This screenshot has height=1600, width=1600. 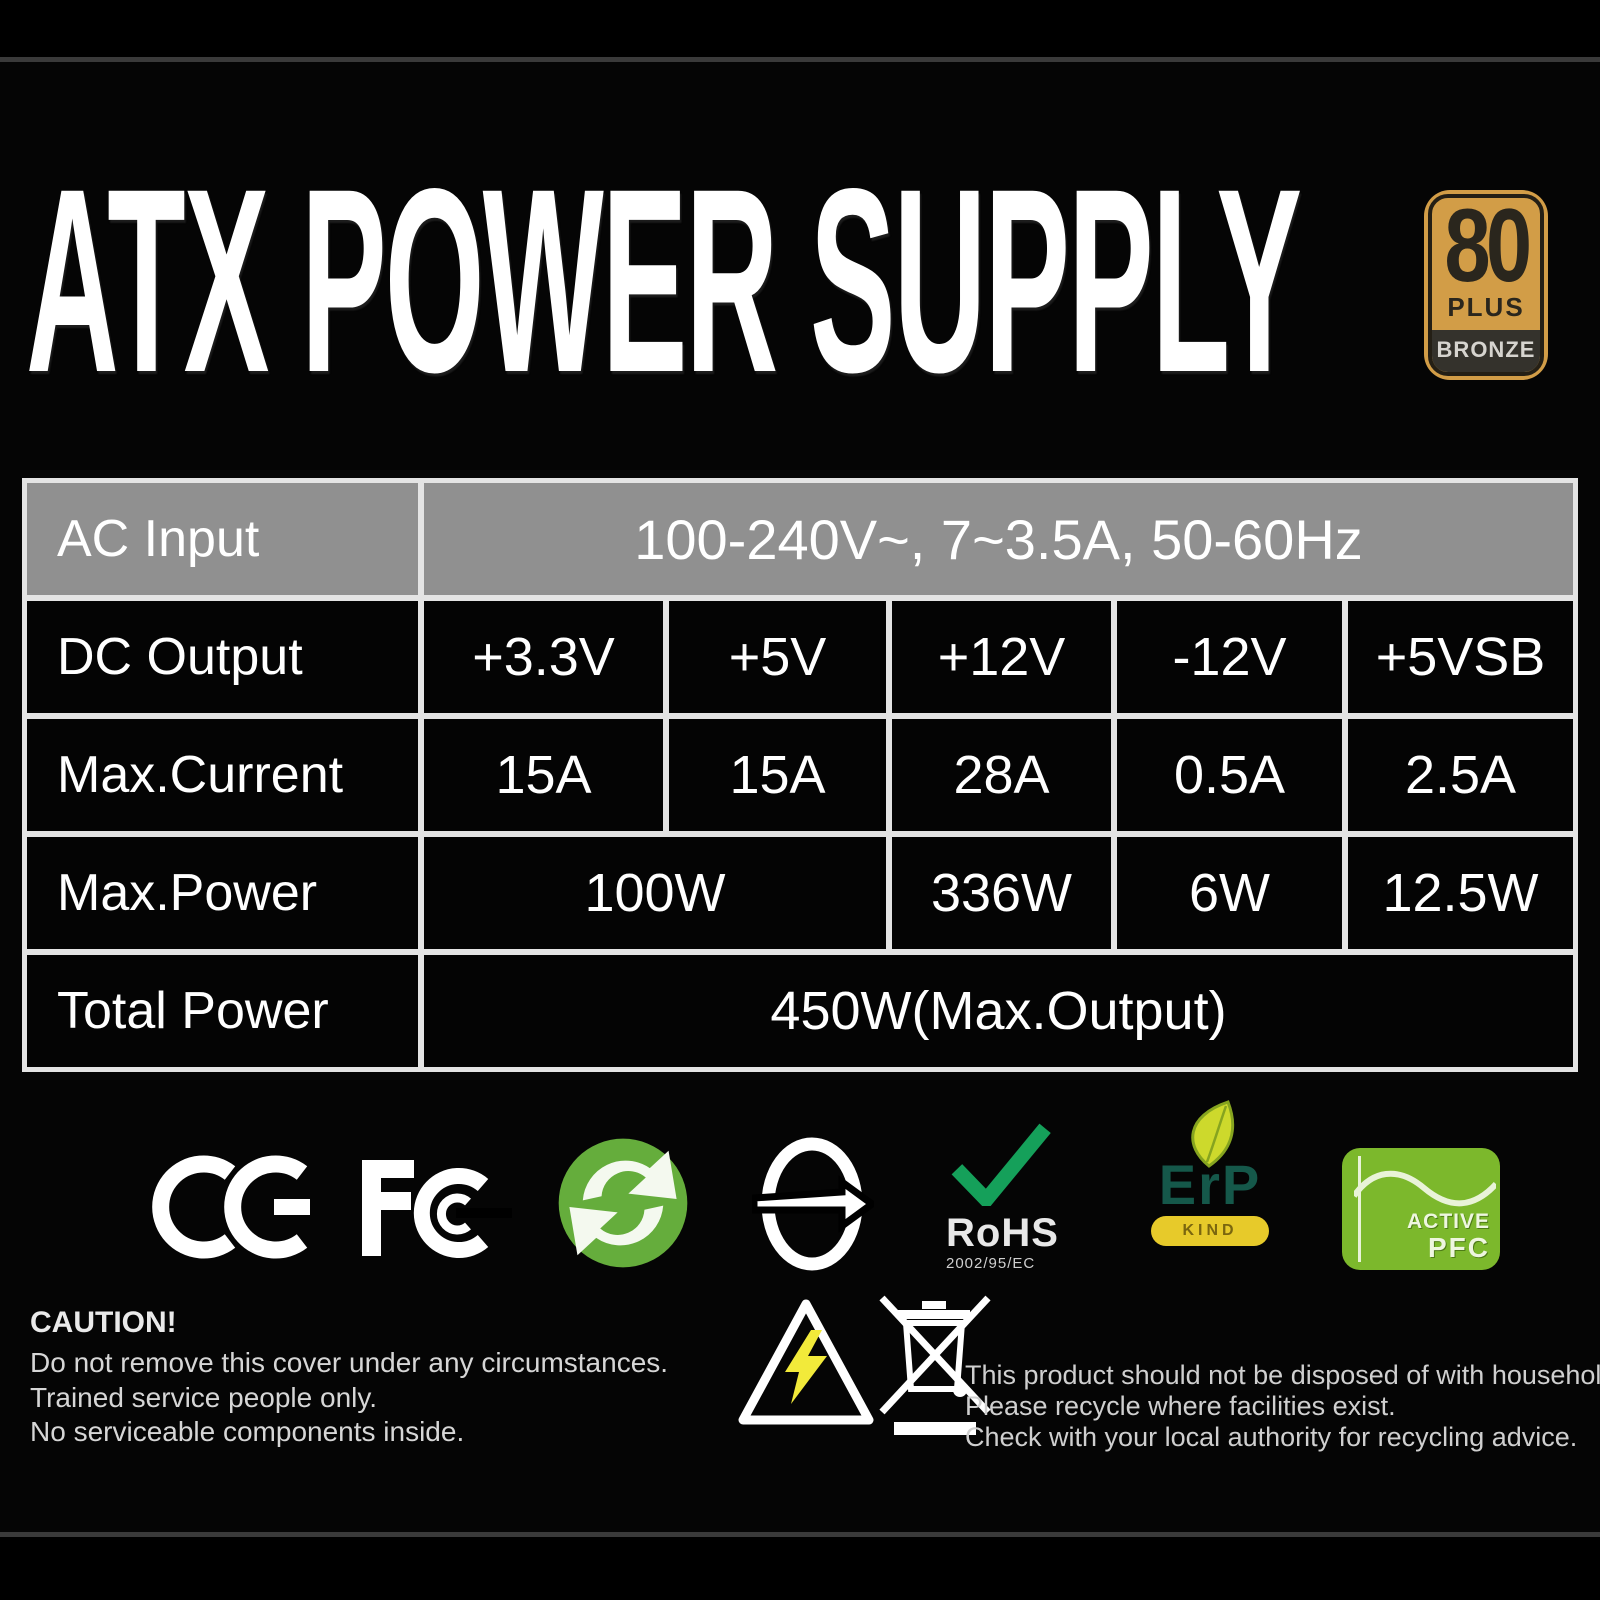 I want to click on erp-leaf, so click(x=1213, y=1134).